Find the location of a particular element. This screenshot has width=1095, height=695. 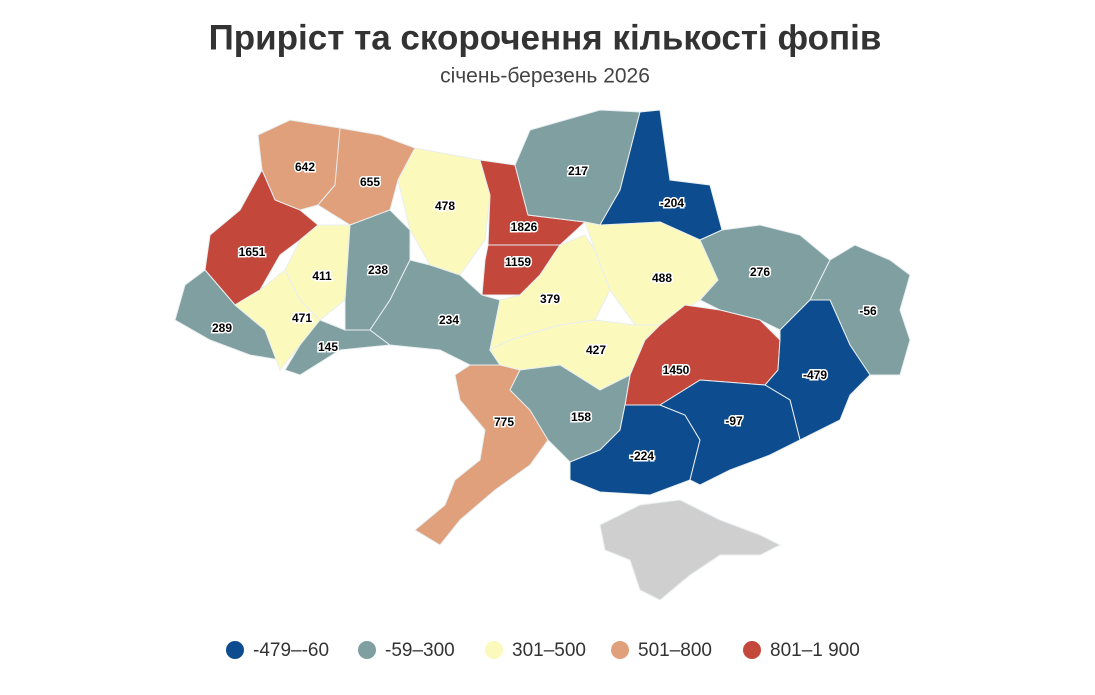

region-label: 478 is located at coordinates (445, 206).